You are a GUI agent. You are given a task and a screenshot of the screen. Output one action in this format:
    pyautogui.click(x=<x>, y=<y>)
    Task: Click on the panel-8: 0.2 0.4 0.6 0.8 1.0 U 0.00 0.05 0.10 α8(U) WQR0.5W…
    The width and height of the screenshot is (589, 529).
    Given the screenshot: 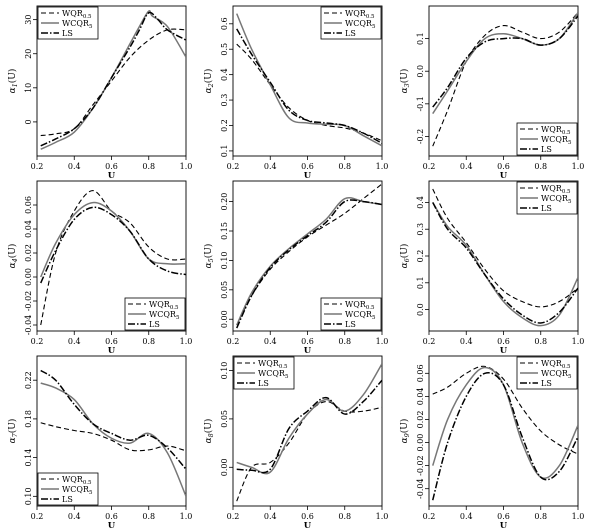 What is the action you would take?
    pyautogui.click(x=295, y=442)
    